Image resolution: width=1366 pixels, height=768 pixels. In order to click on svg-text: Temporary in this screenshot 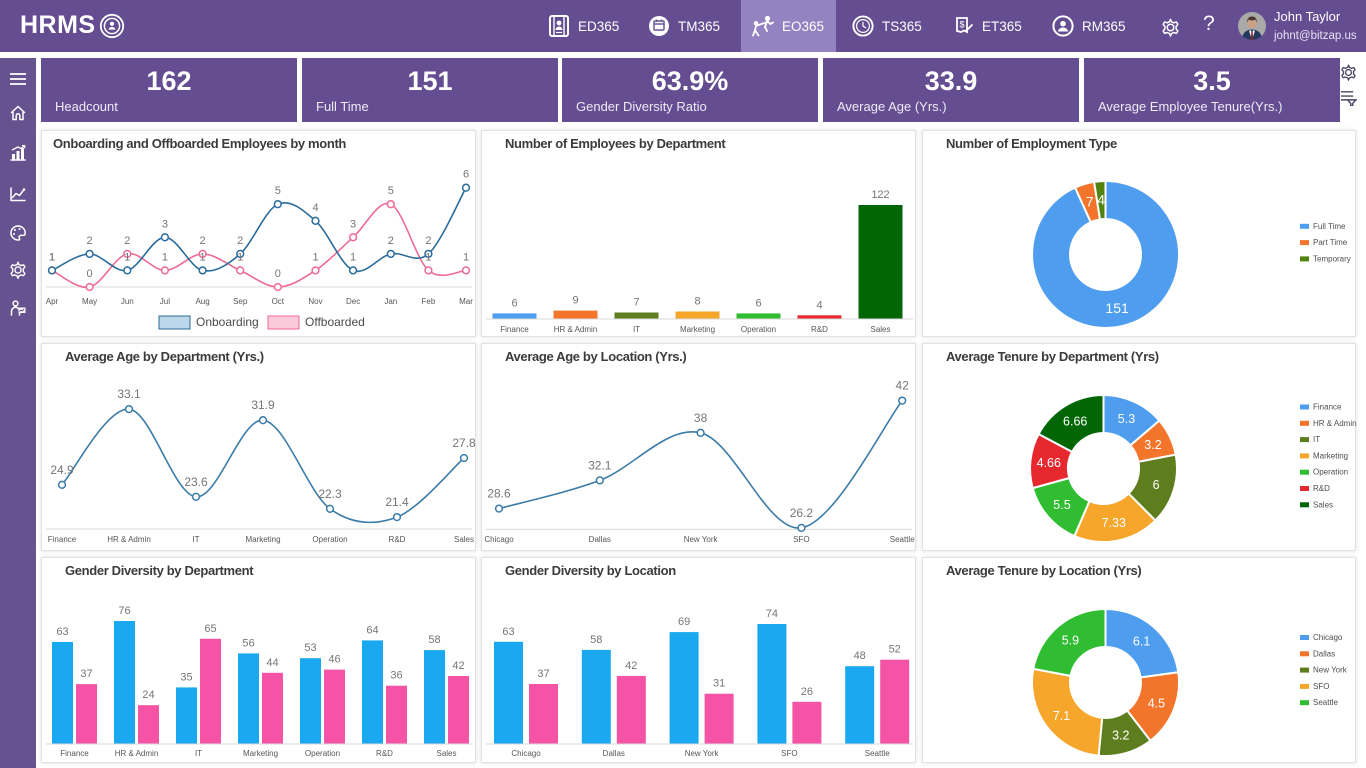, I will do `click(1332, 258)`.